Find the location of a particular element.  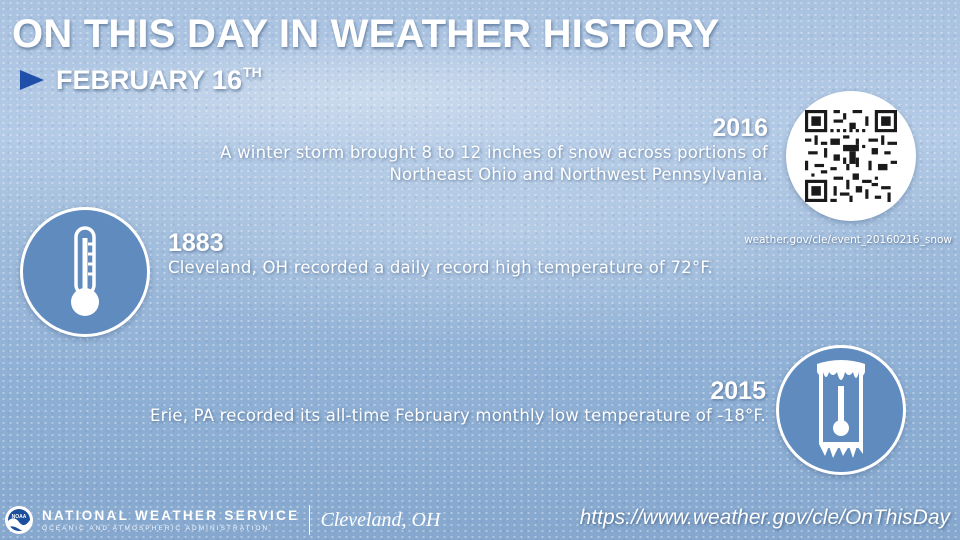

event-year: 1883 is located at coordinates (196, 243).